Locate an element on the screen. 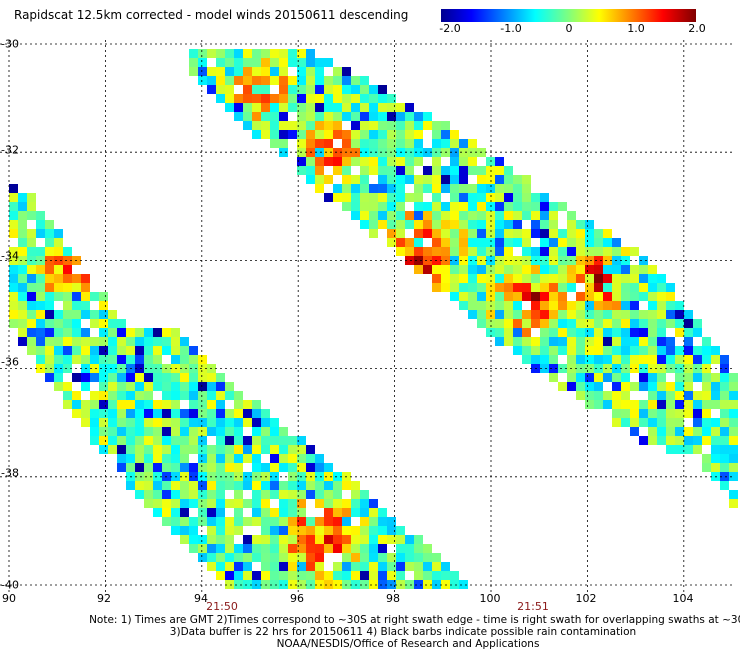  colorbar-tick-label: -1.0 is located at coordinates (511, 28).